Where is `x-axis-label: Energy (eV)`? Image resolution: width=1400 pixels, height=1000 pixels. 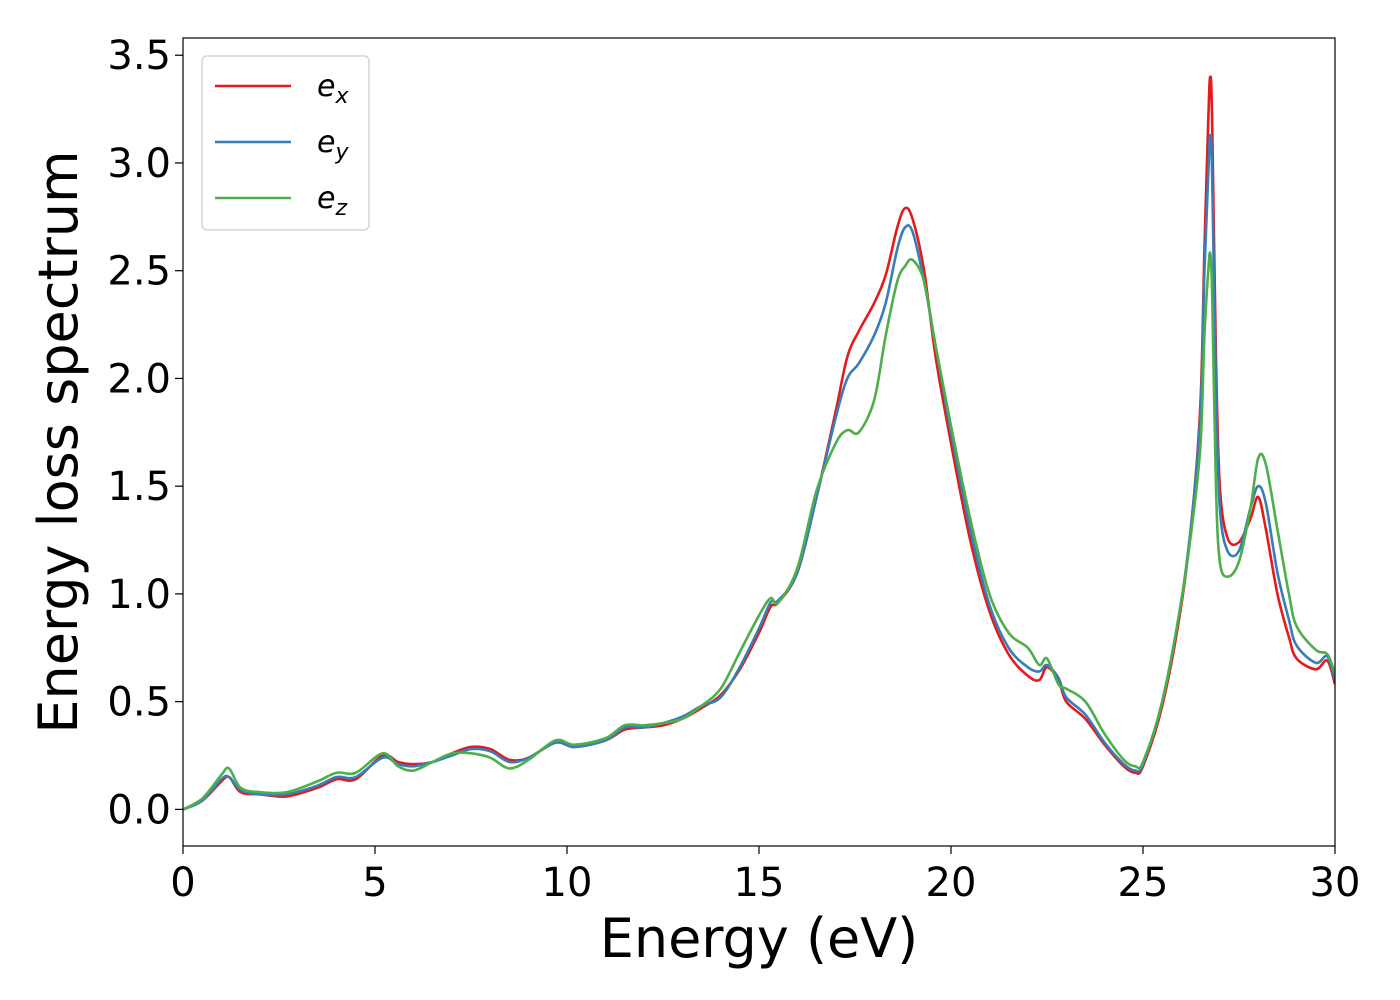 x-axis-label: Energy (eV) is located at coordinates (759, 938).